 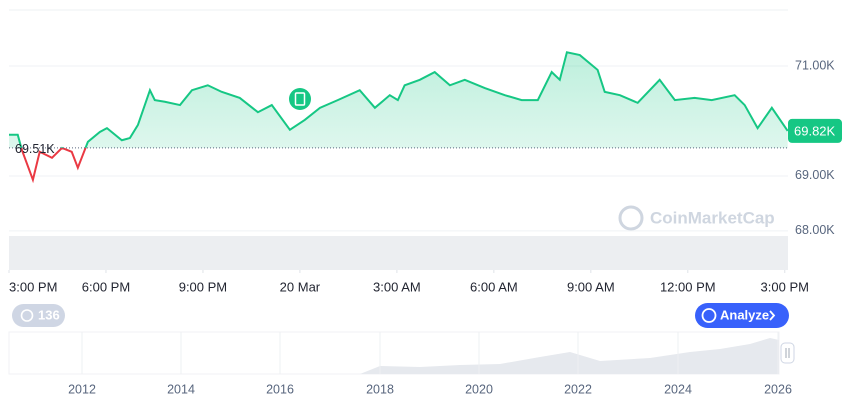 I want to click on x-tick-label: 6:00 AM, so click(x=494, y=286).